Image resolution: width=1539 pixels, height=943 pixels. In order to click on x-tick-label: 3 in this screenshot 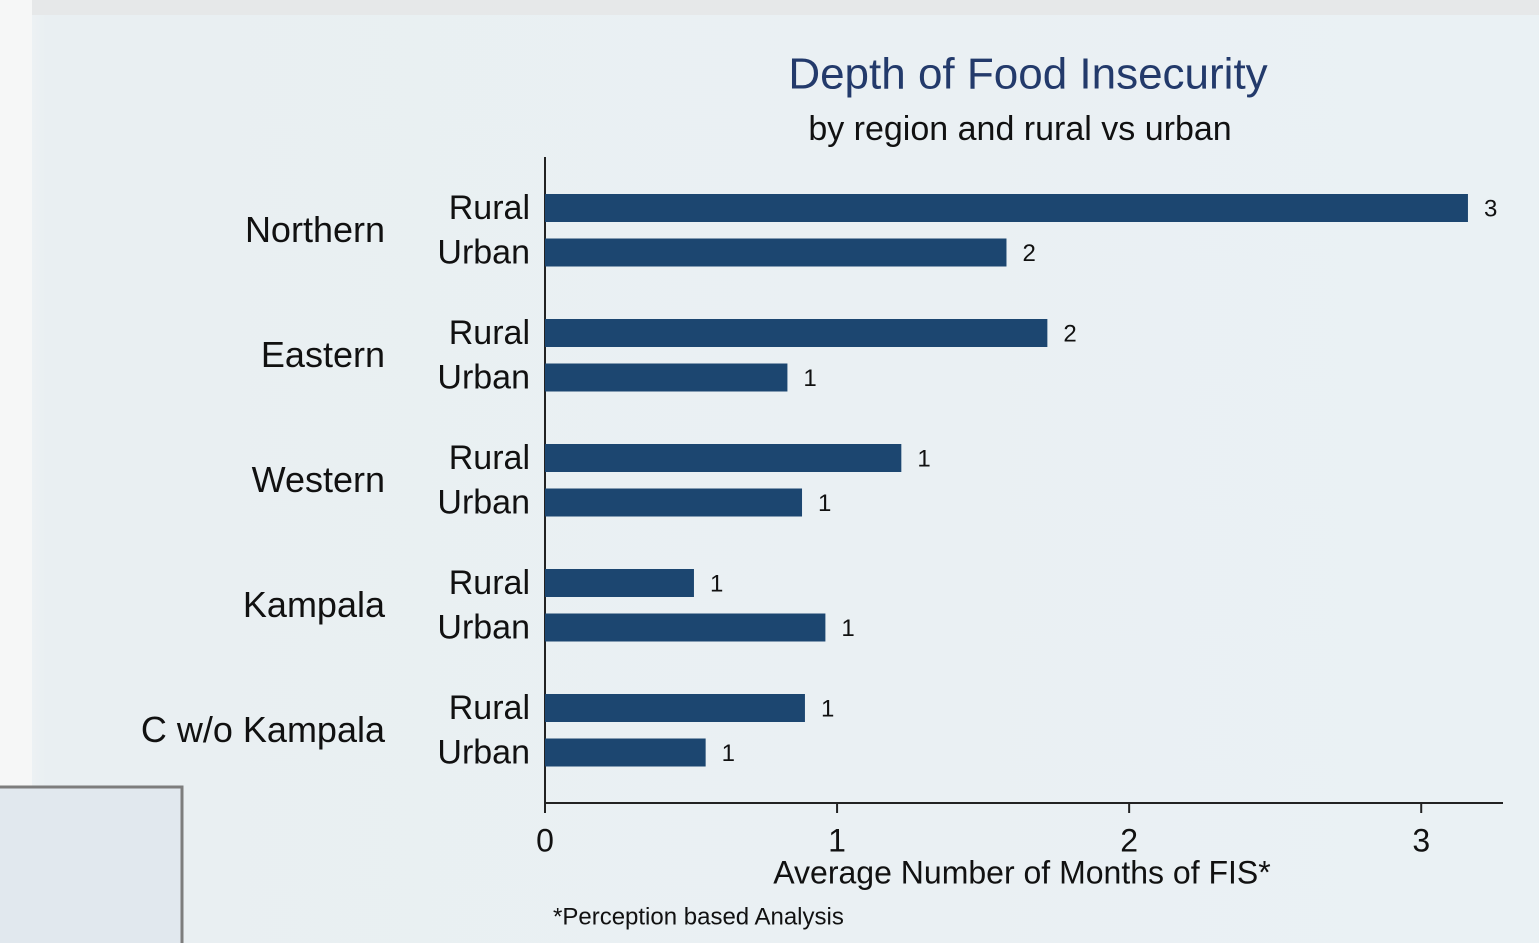, I will do `click(1421, 840)`.